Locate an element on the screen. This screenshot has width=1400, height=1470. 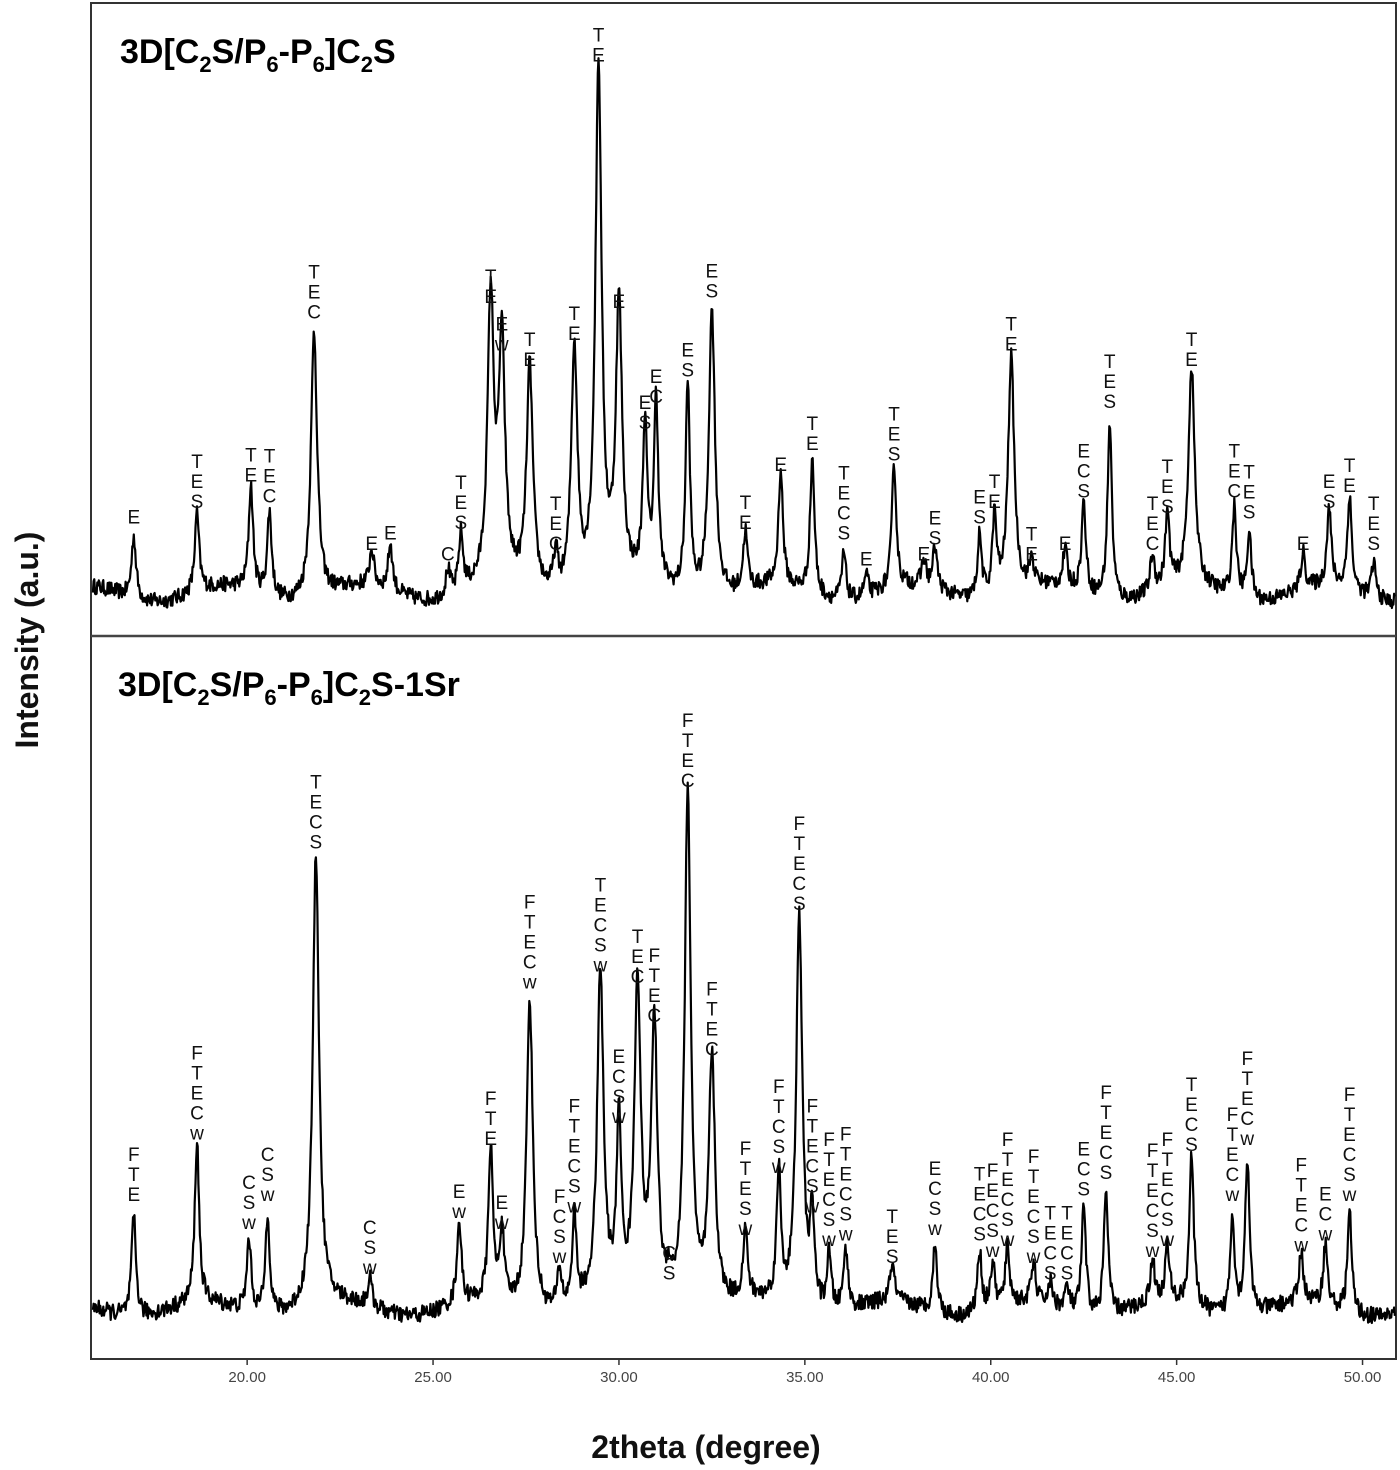
x-tick-label: 45.00 is located at coordinates (1177, 1377).